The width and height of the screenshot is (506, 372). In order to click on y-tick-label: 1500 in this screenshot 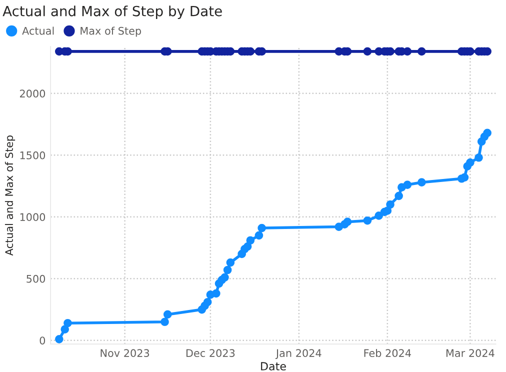, I will do `click(33, 155)`.